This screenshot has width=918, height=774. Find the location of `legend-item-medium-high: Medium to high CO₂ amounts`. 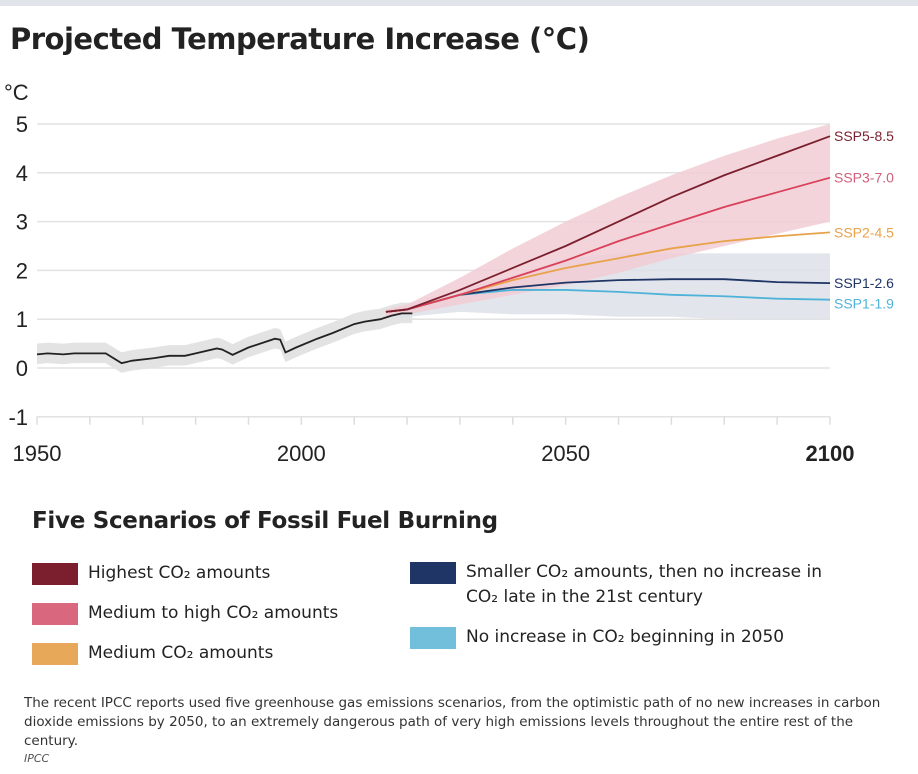

legend-item-medium-high: Medium to high CO₂ amounts is located at coordinates (185, 613).